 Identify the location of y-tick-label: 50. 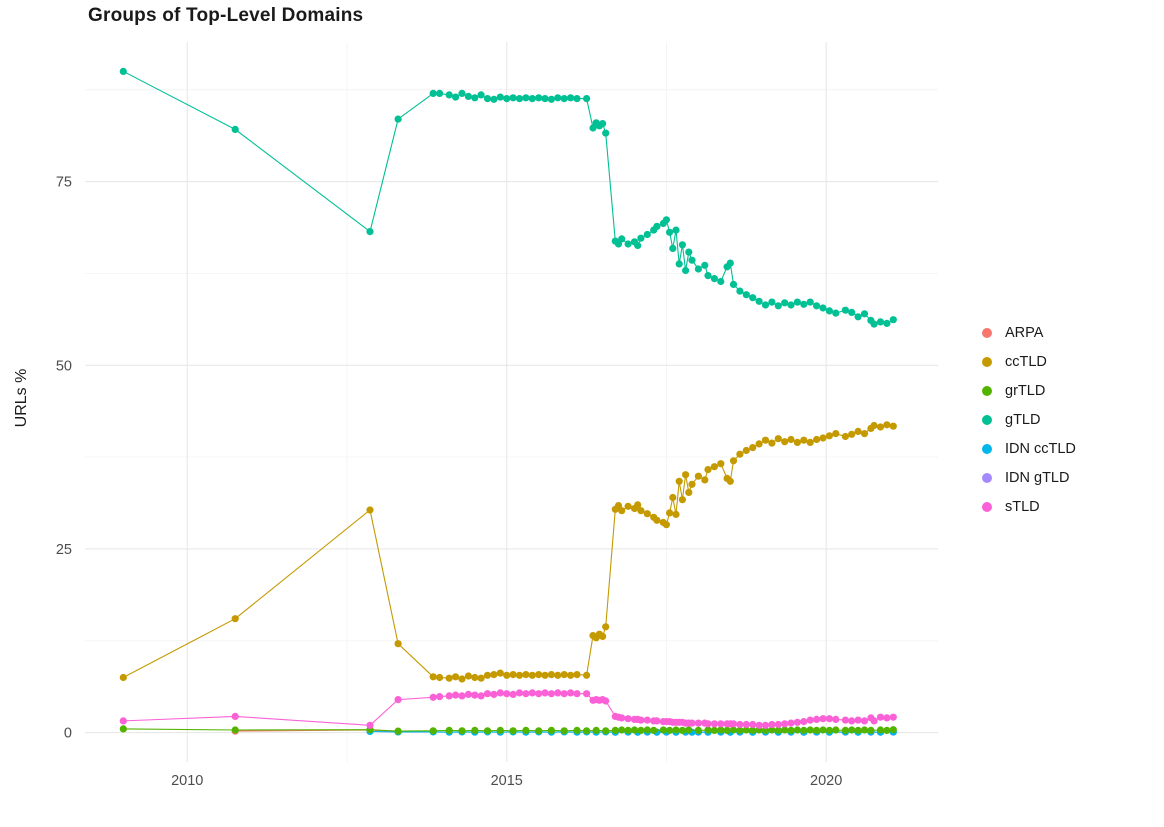
(64, 366).